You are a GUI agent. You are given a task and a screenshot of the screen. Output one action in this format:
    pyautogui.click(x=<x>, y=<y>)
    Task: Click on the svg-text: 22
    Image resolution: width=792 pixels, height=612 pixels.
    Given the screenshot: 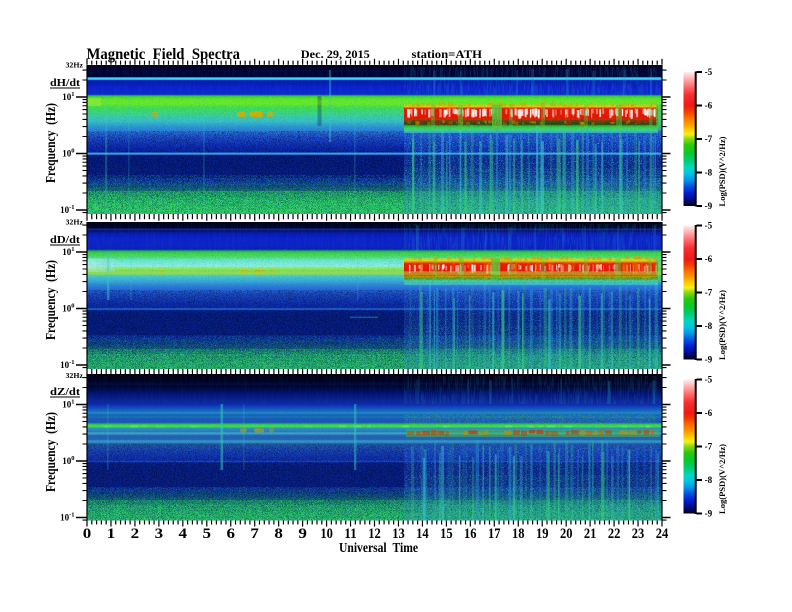 What is the action you would take?
    pyautogui.click(x=614, y=534)
    